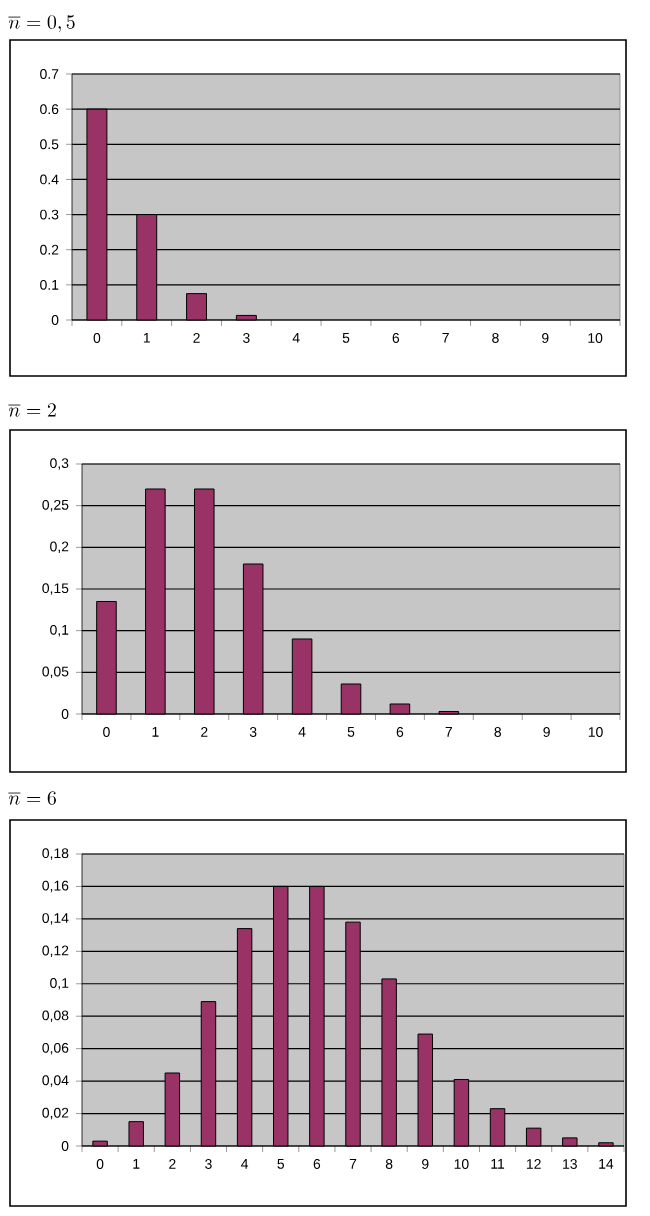  Describe the element at coordinates (32, 798) in the screenshot. I see `chart-title: $\overline{n} = 6$` at that location.